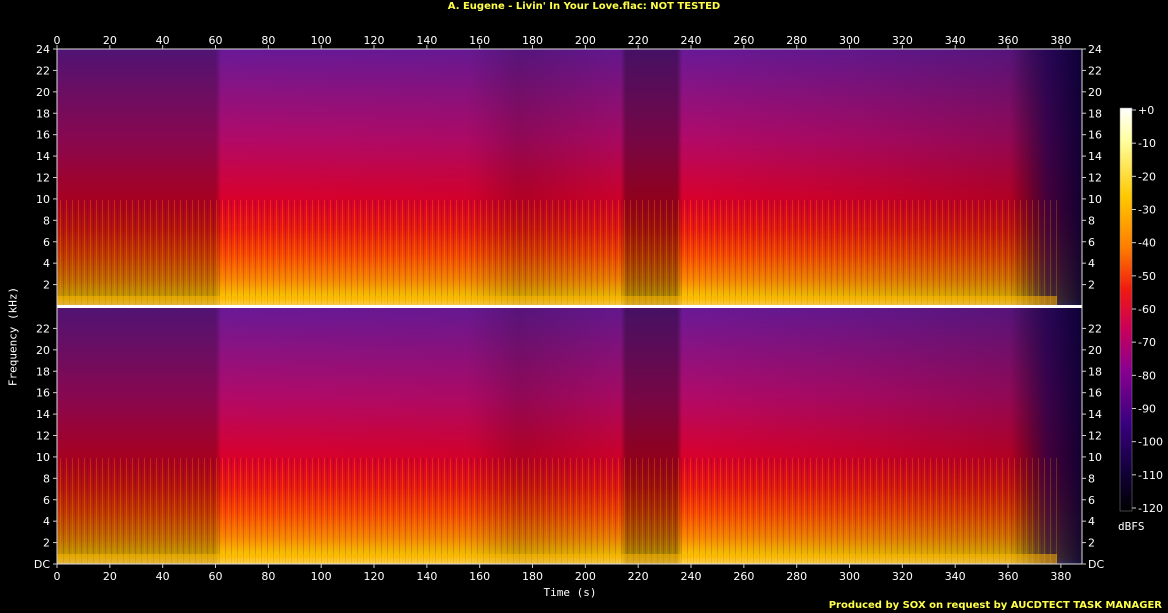  I want to click on colorbar-label: dBFS, so click(1131, 526).